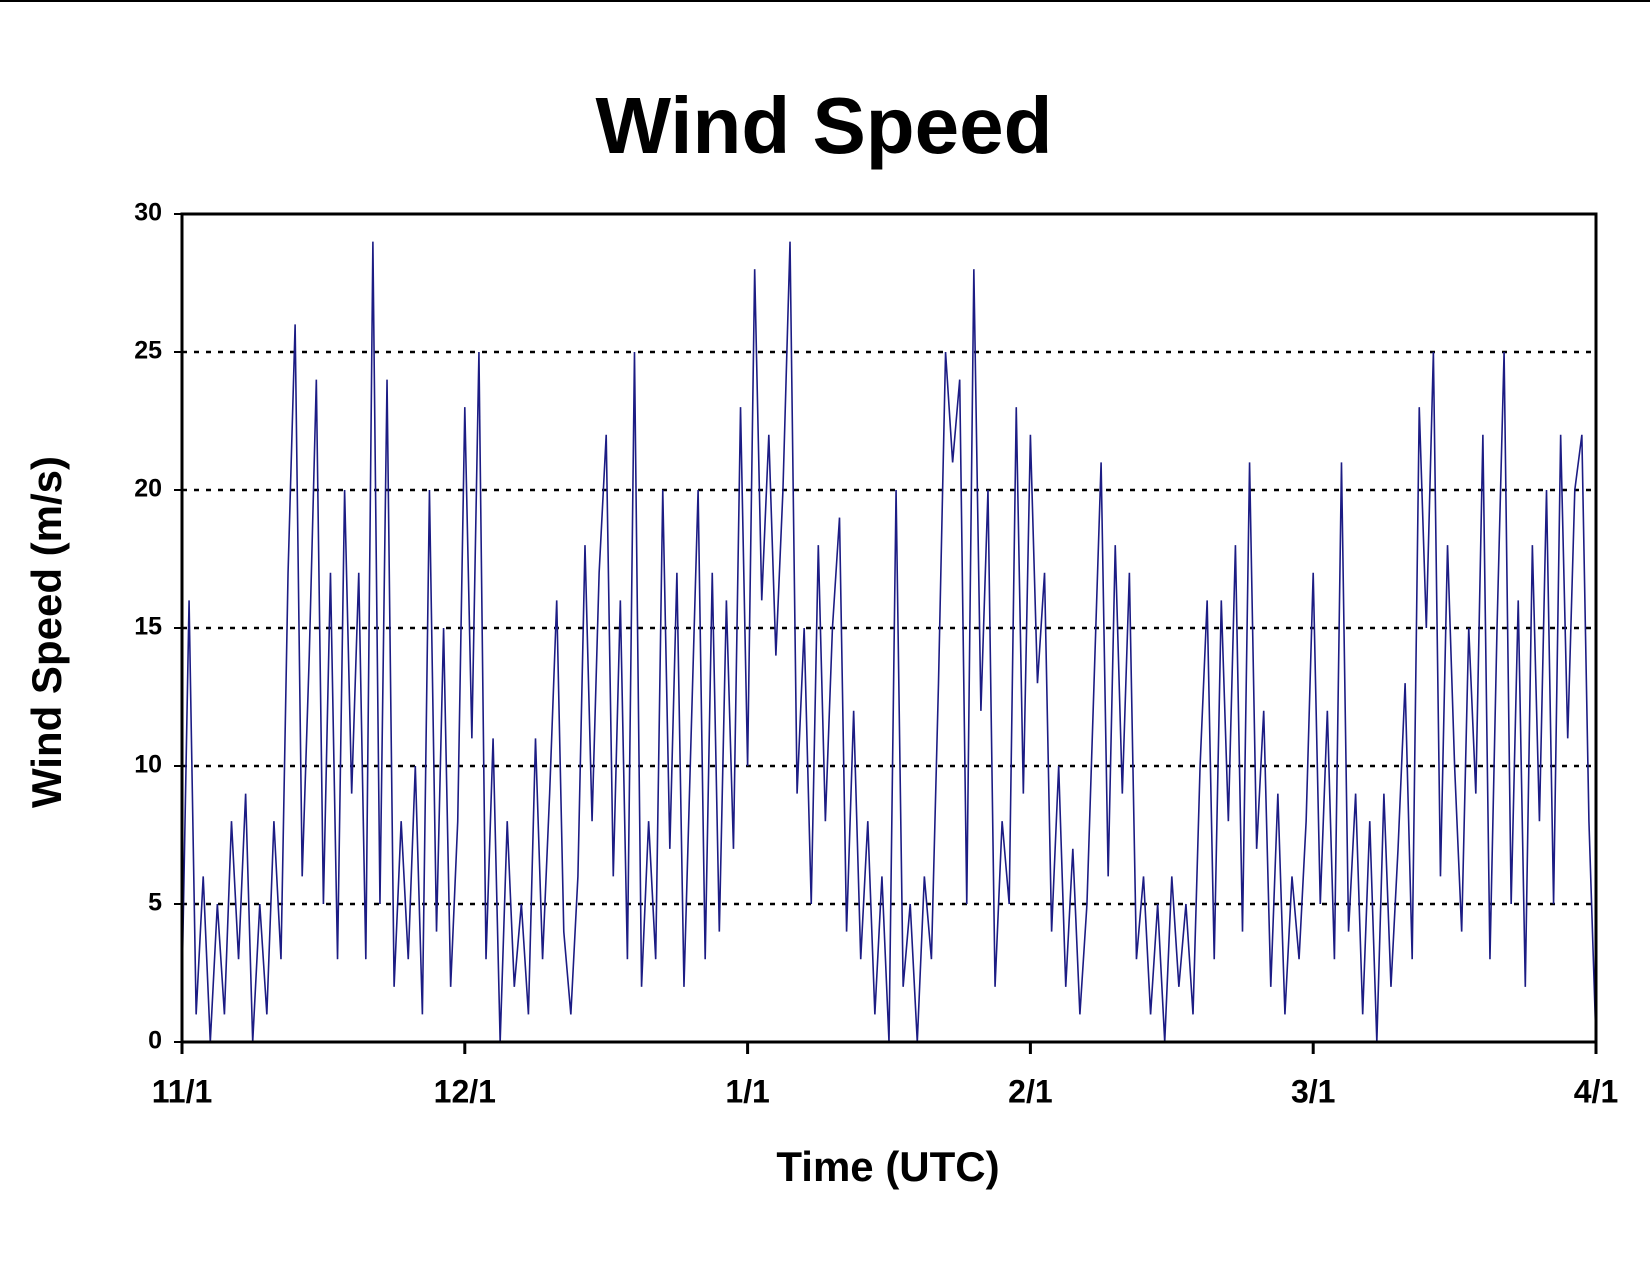 The image size is (1650, 1275). I want to click on y-tick-label: 25, so click(148, 351).